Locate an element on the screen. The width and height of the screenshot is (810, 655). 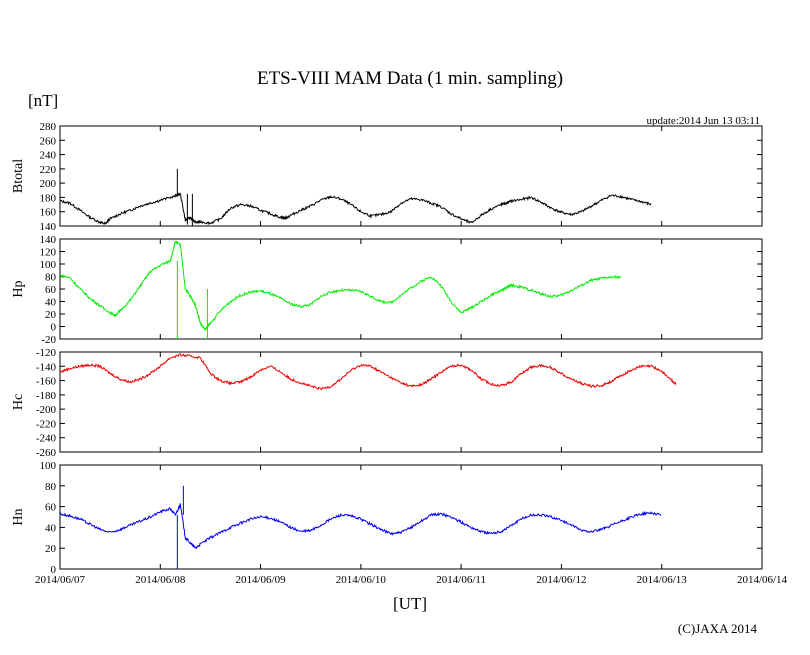
y-tick-label: -240 is located at coordinates (46, 439).